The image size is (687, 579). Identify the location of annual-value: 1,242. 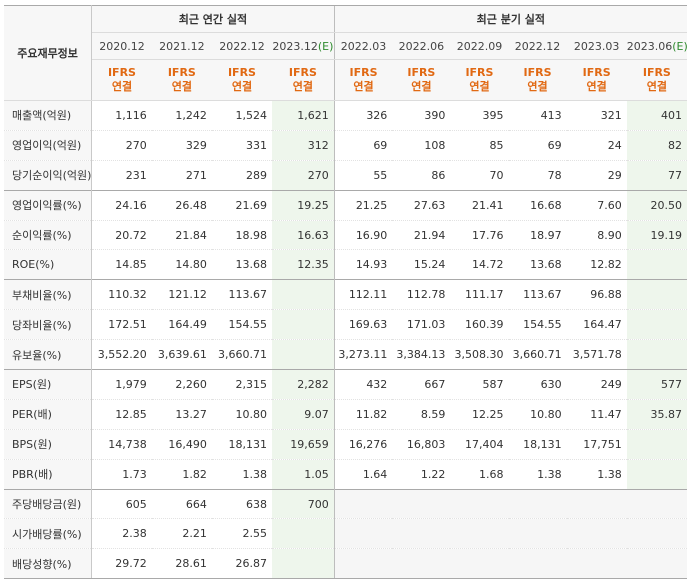
(181, 115).